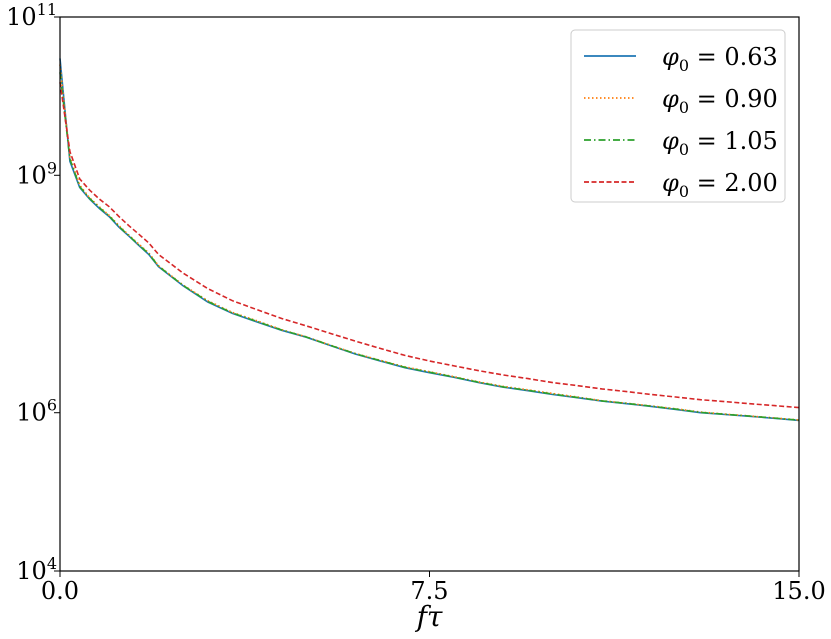  Describe the element at coordinates (429, 616) in the screenshot. I see `x-axis-label: fτ` at that location.